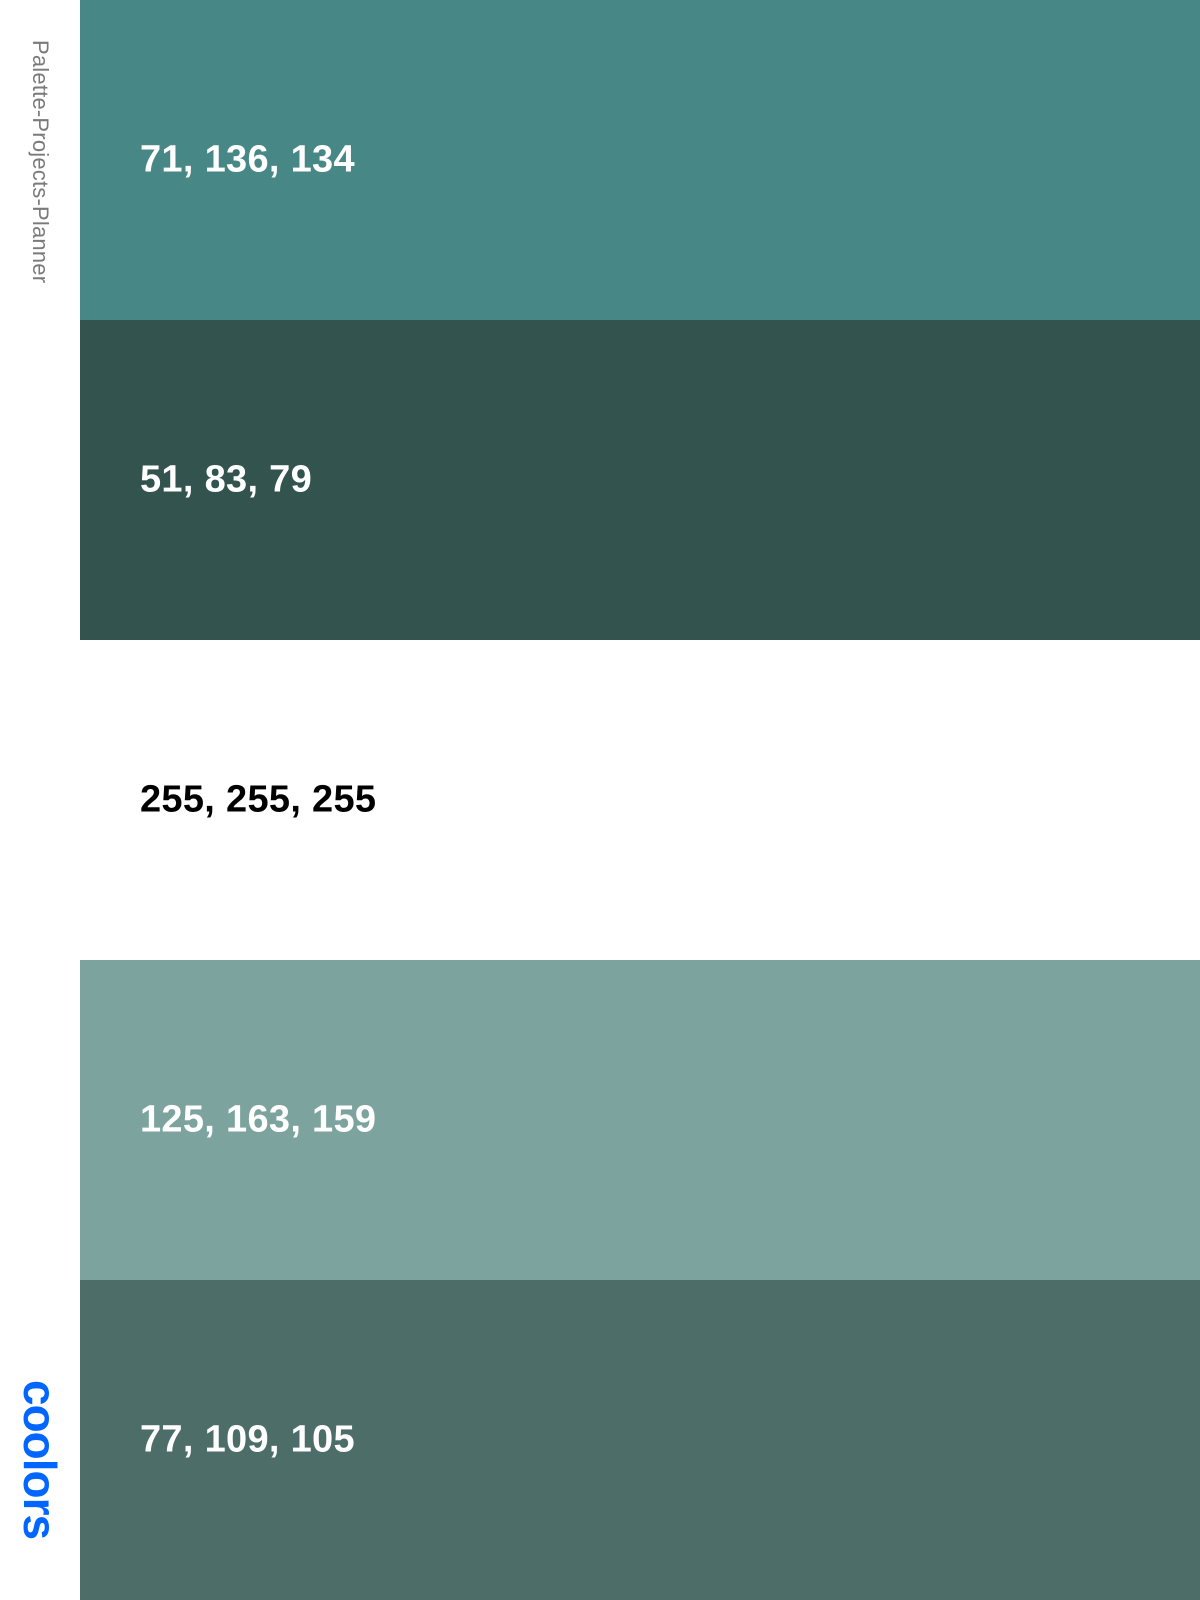 The width and height of the screenshot is (1200, 1600). Describe the element at coordinates (258, 799) in the screenshot. I see `swatch-rgb-label: 255, 255, 255` at that location.